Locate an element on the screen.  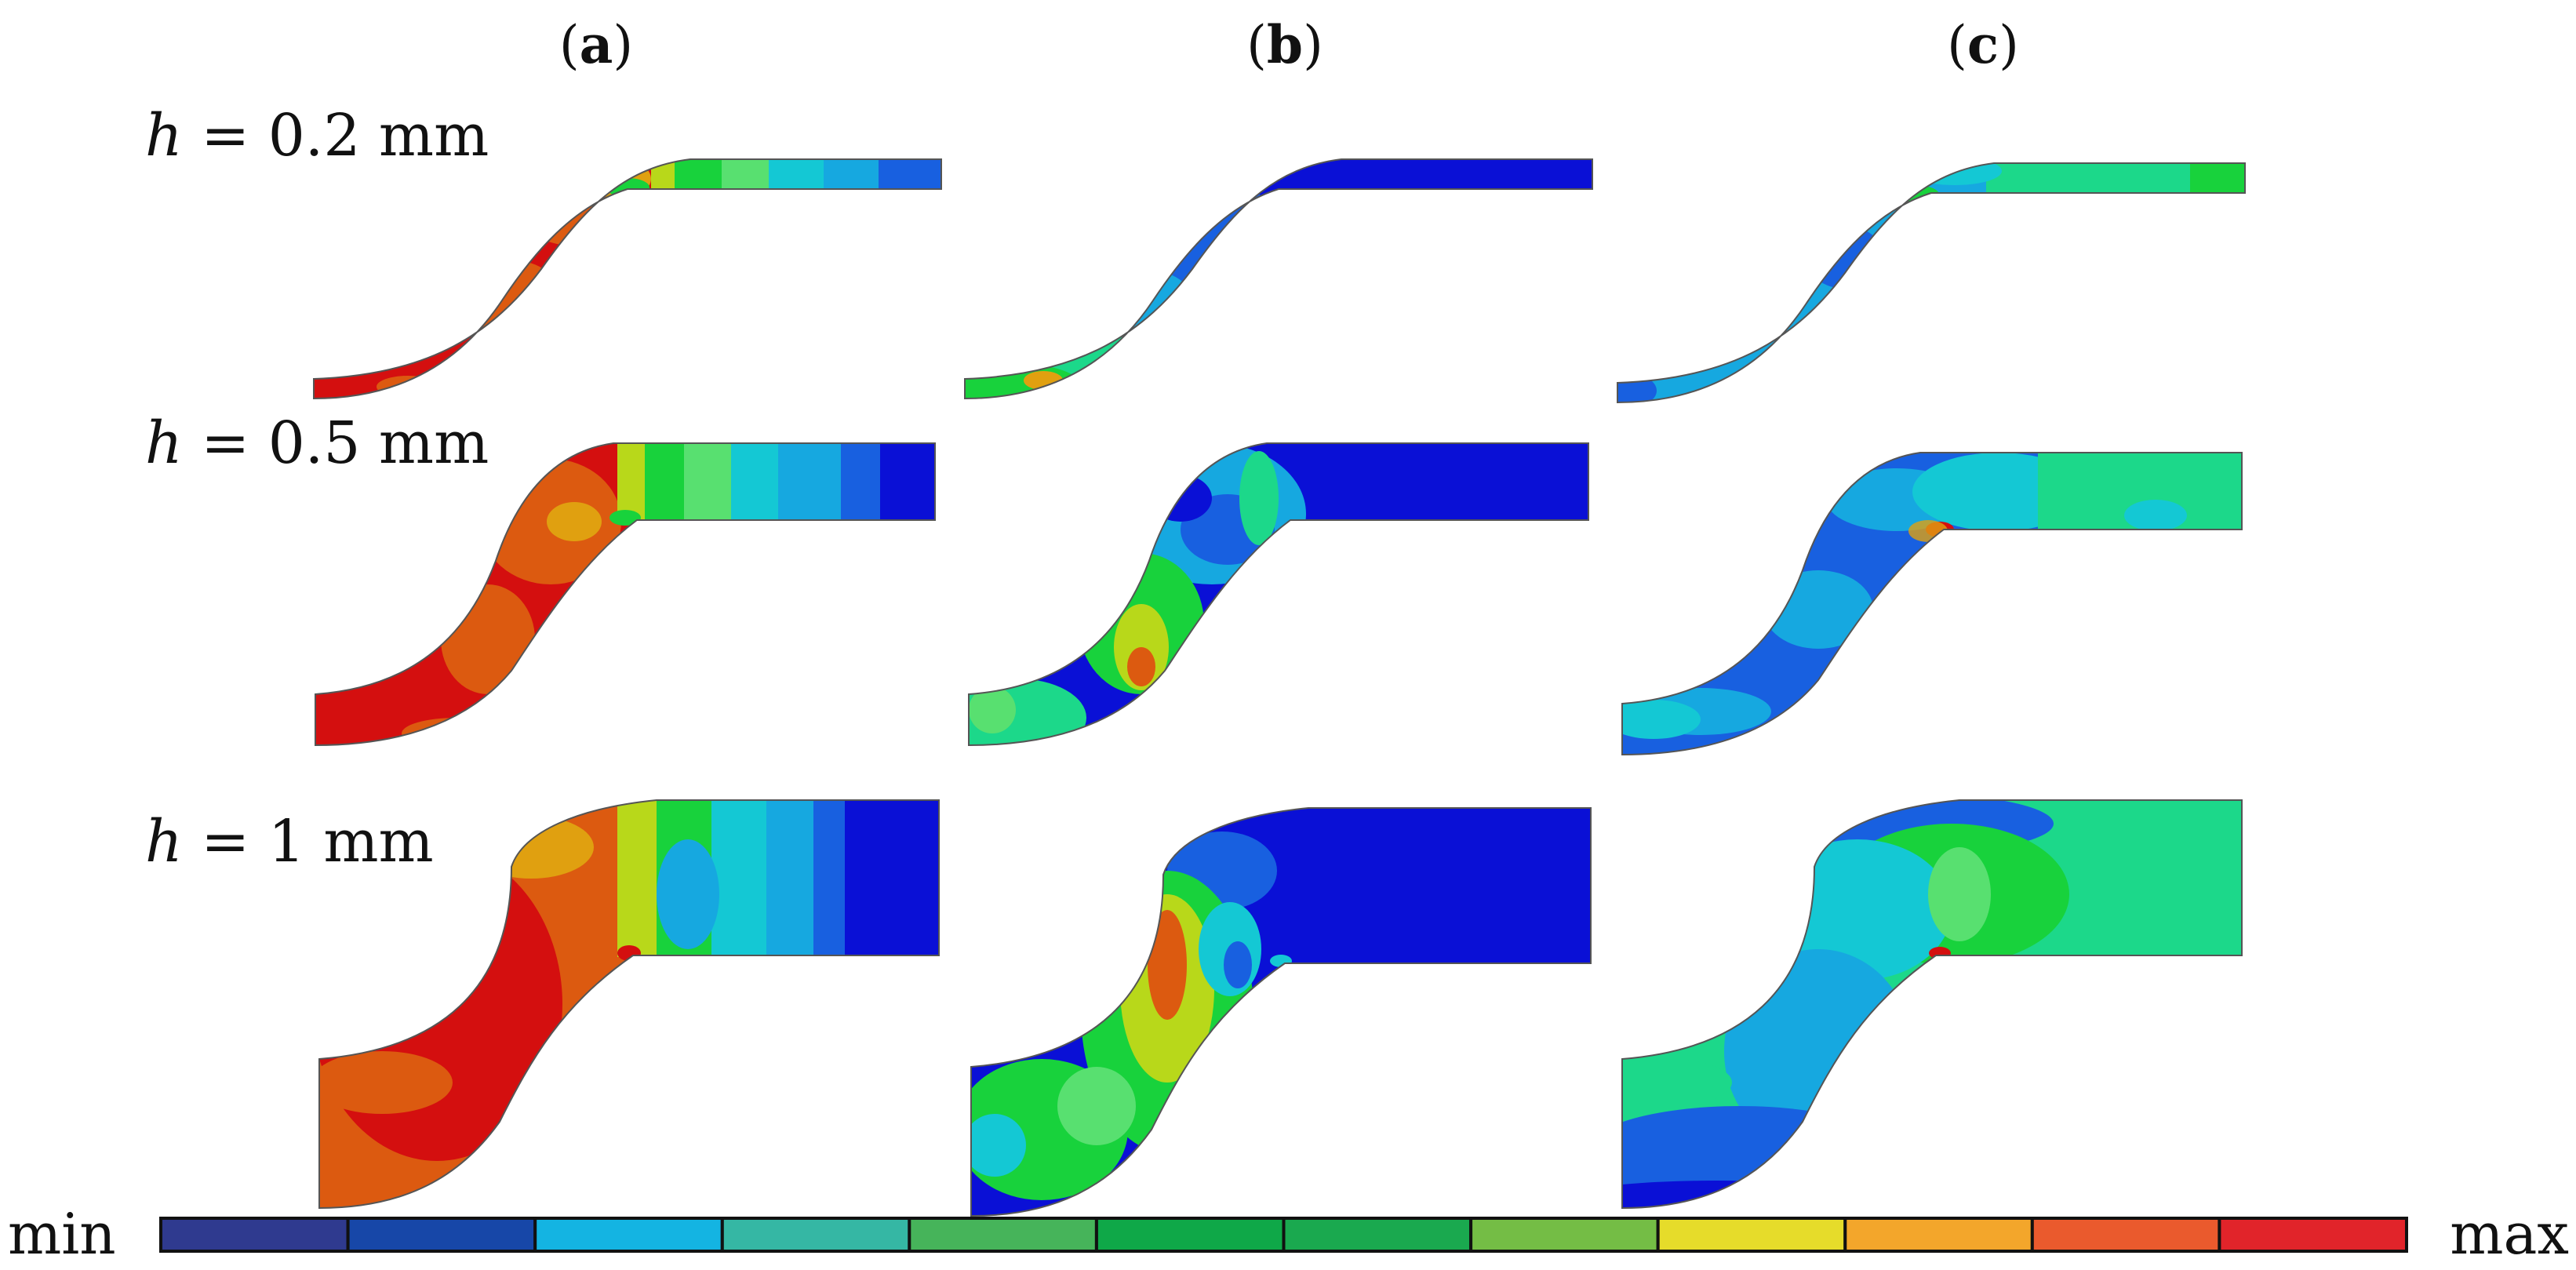
row-label-h-1: h = 1 mm is located at coordinates (289, 842).